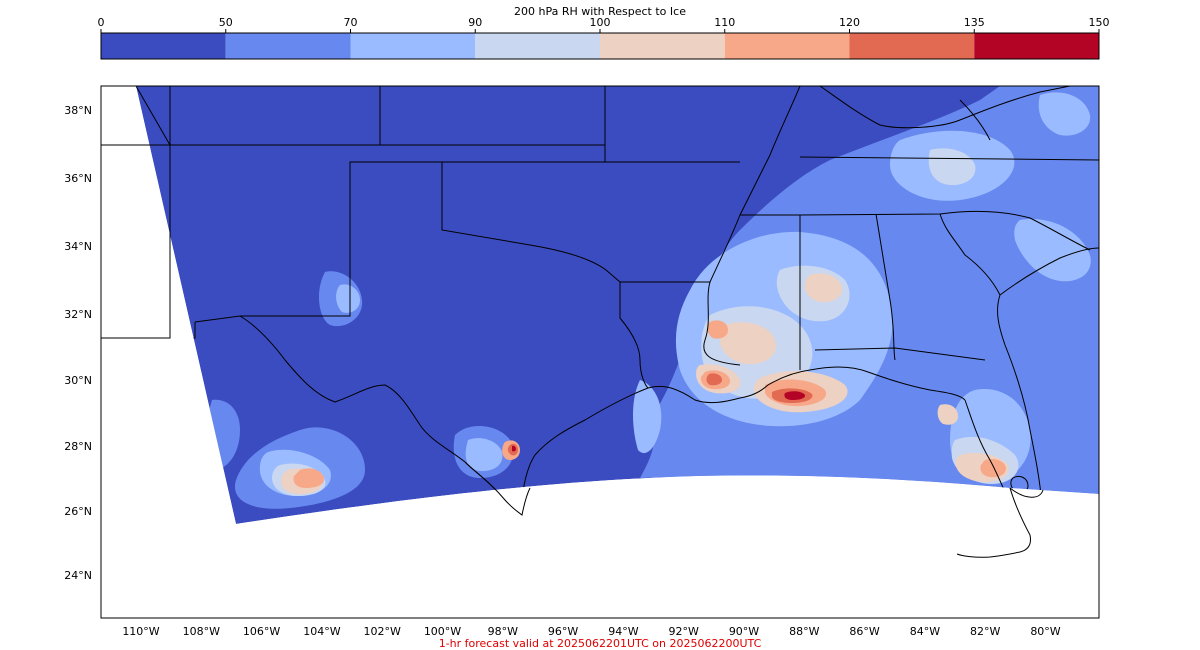 Image resolution: width=1200 pixels, height=650 pixels. I want to click on longitude-label: 86°W, so click(864, 631).